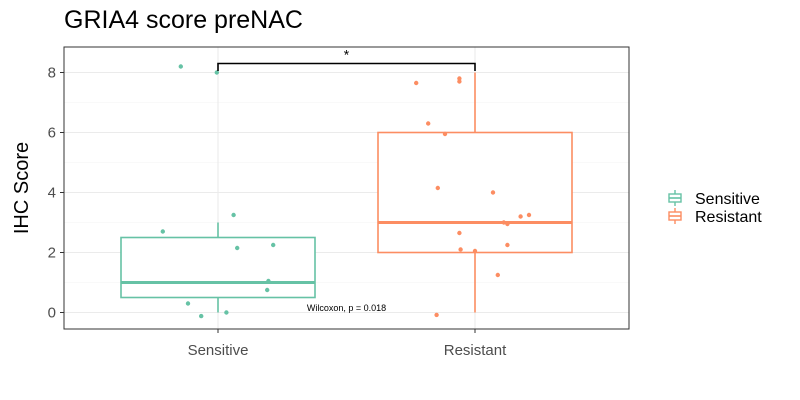 Image resolution: width=800 pixels, height=400 pixels. I want to click on box-resistant, so click(475, 192).